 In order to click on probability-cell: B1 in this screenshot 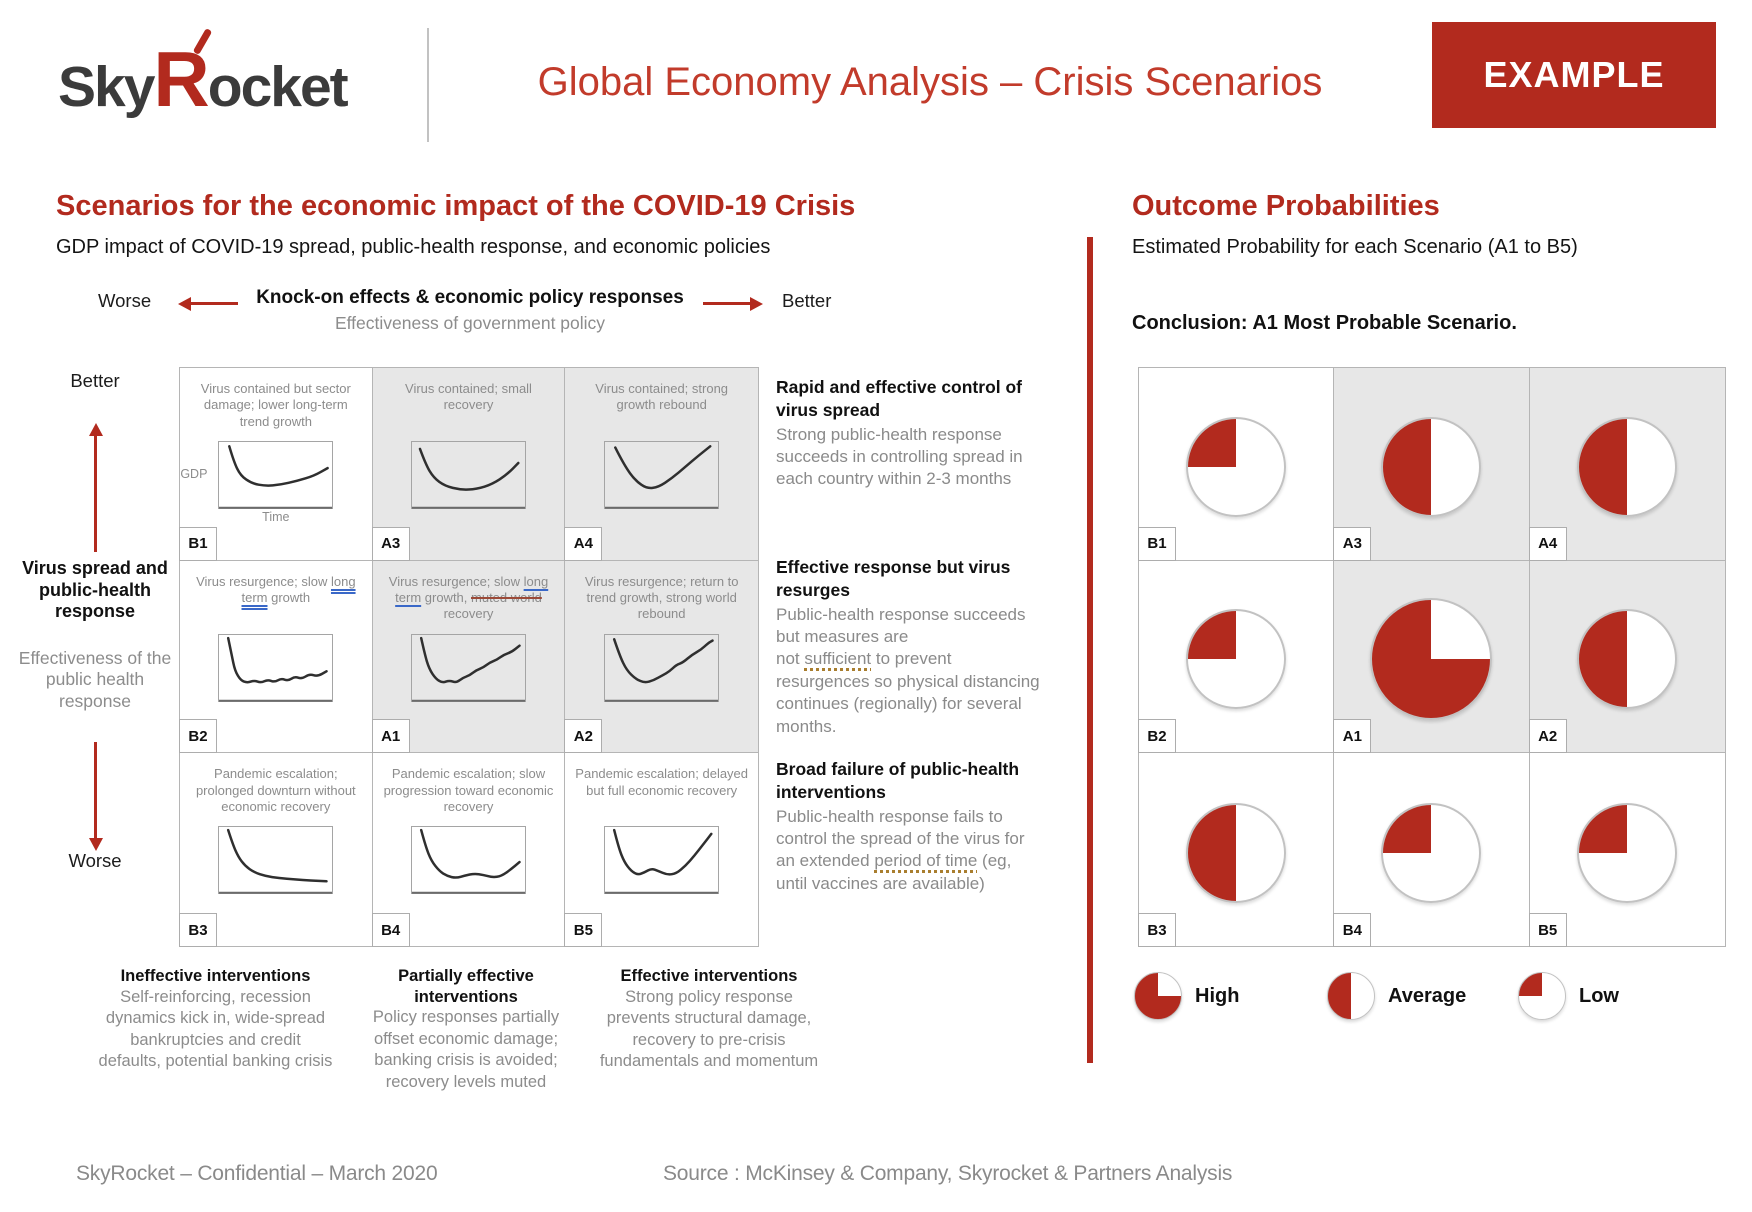, I will do `click(1236, 464)`.